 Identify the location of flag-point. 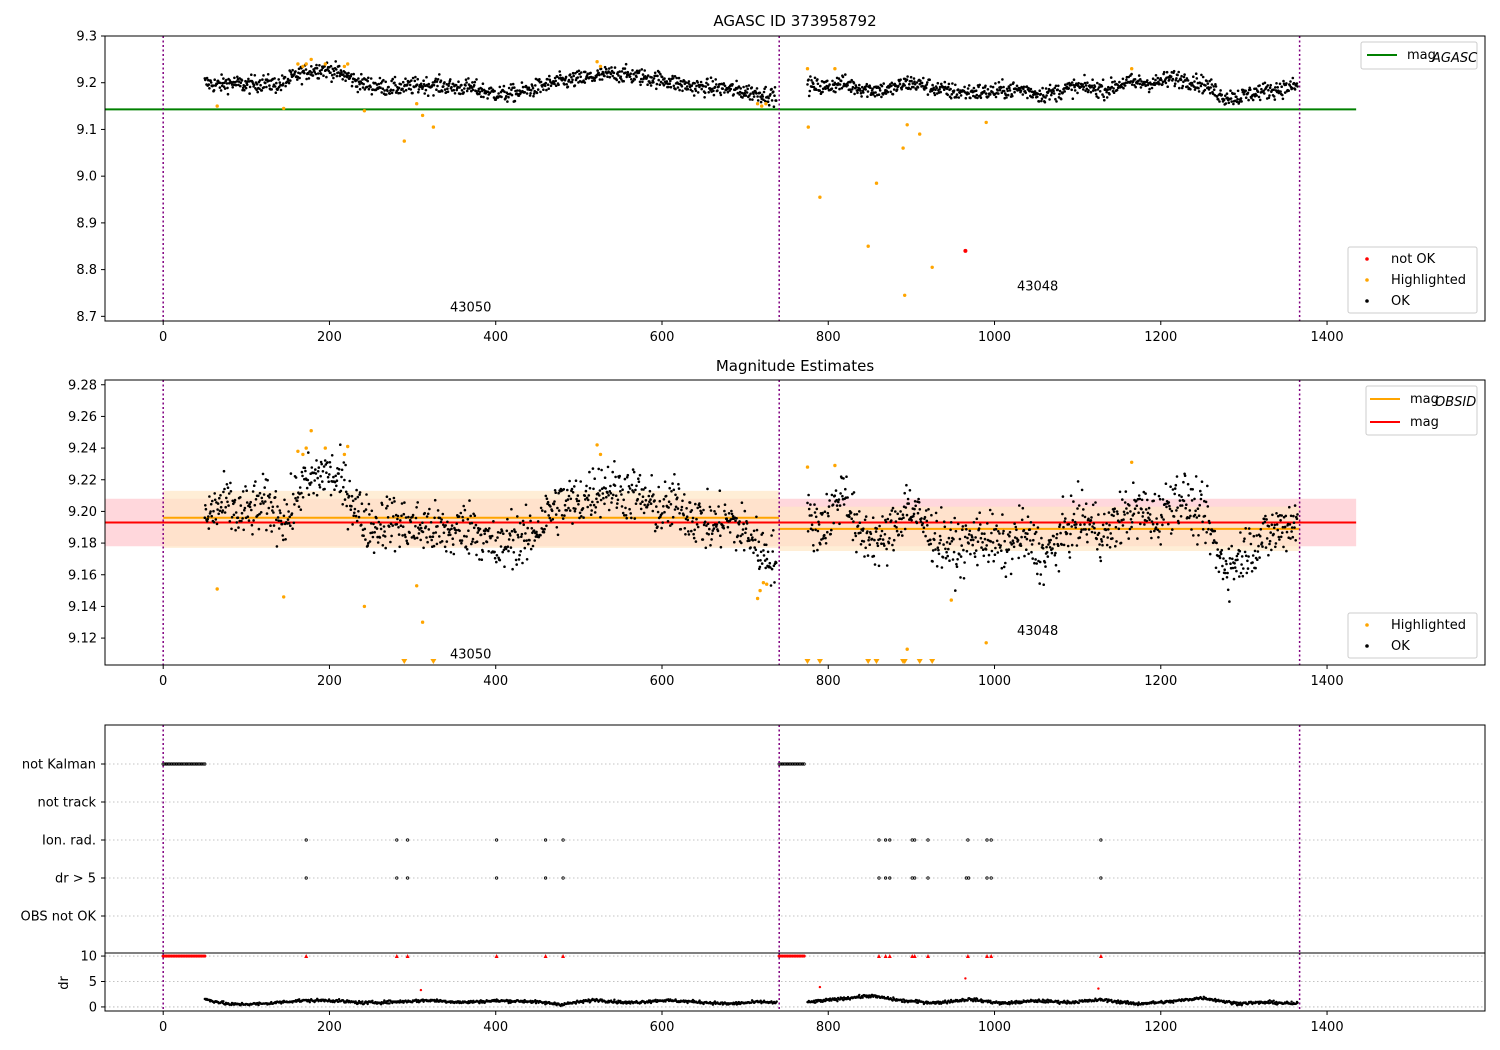
(787, 764).